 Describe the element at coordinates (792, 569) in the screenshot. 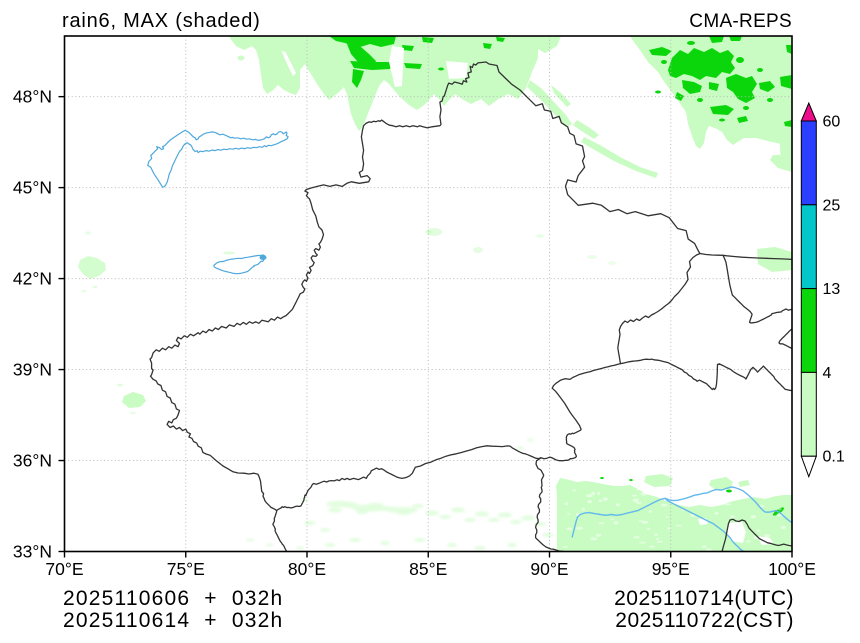

I see `svg-text: 100°E` at that location.